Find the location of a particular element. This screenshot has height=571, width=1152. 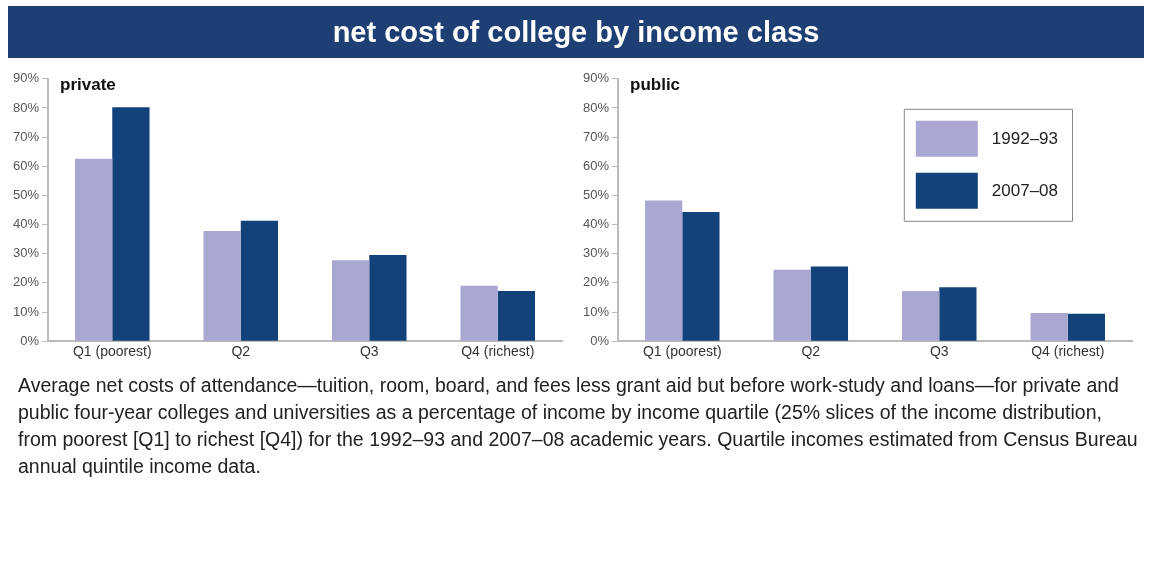

chart-title: private is located at coordinates (88, 84).